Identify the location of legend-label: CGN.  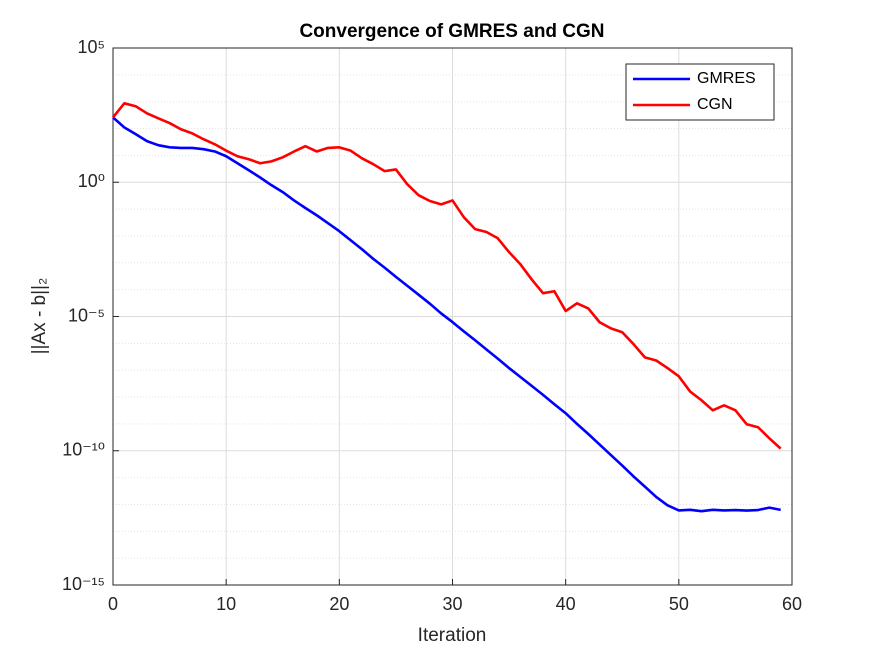
(715, 104).